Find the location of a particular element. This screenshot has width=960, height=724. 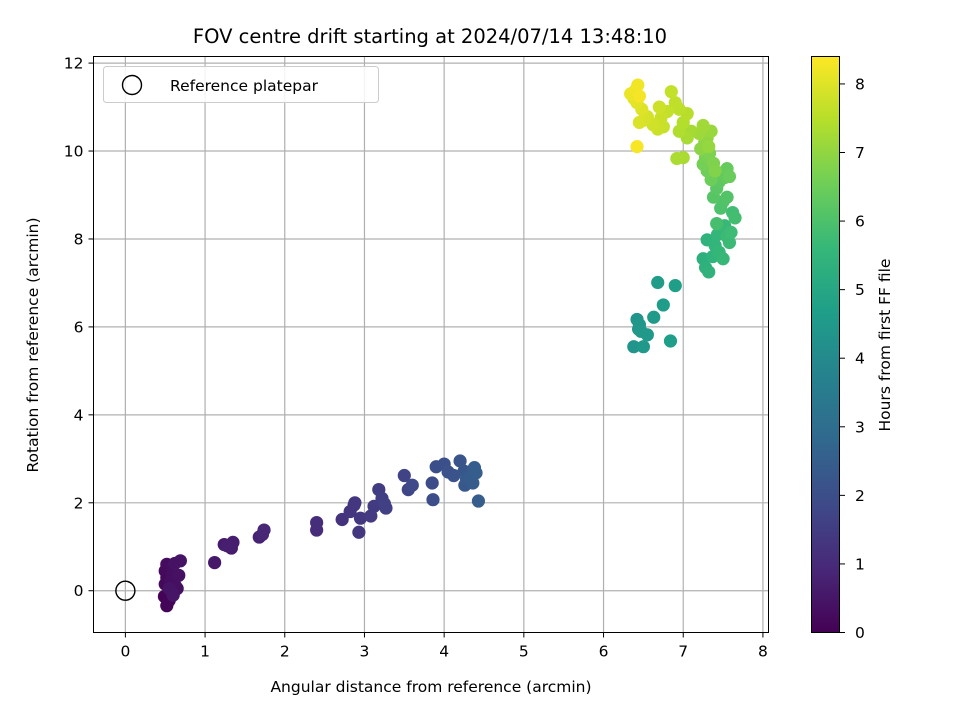

colorbar-tick-label: 4 is located at coordinates (860, 359).